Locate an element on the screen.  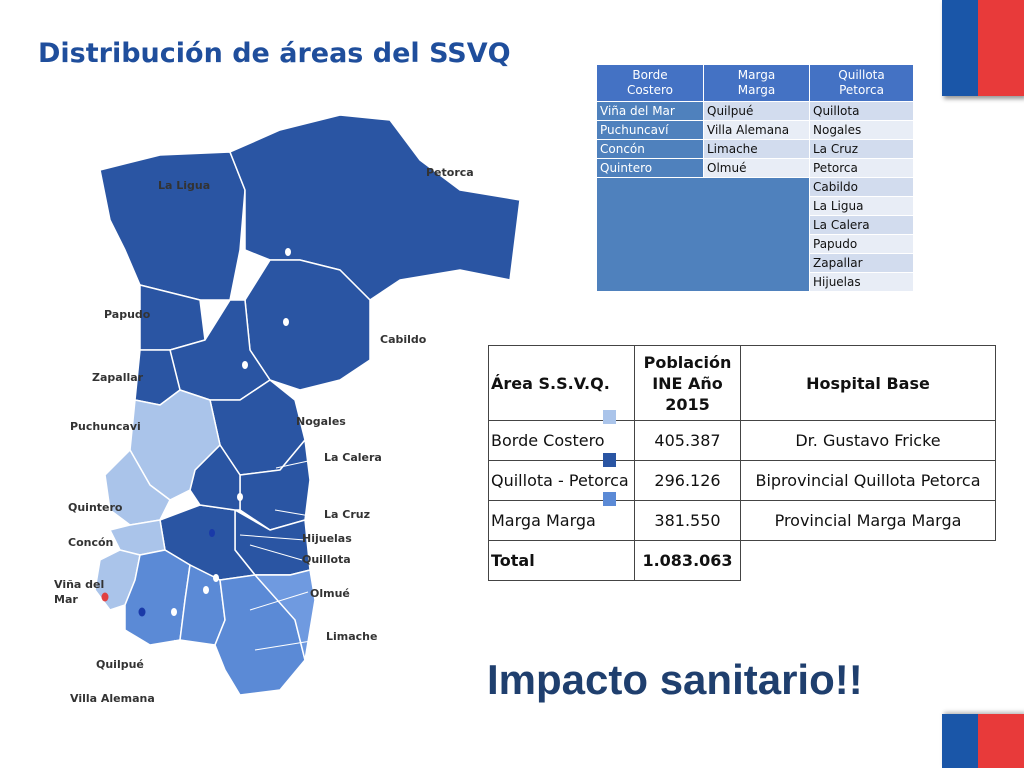
table-cell: Puchuncaví is located at coordinates (650, 130).